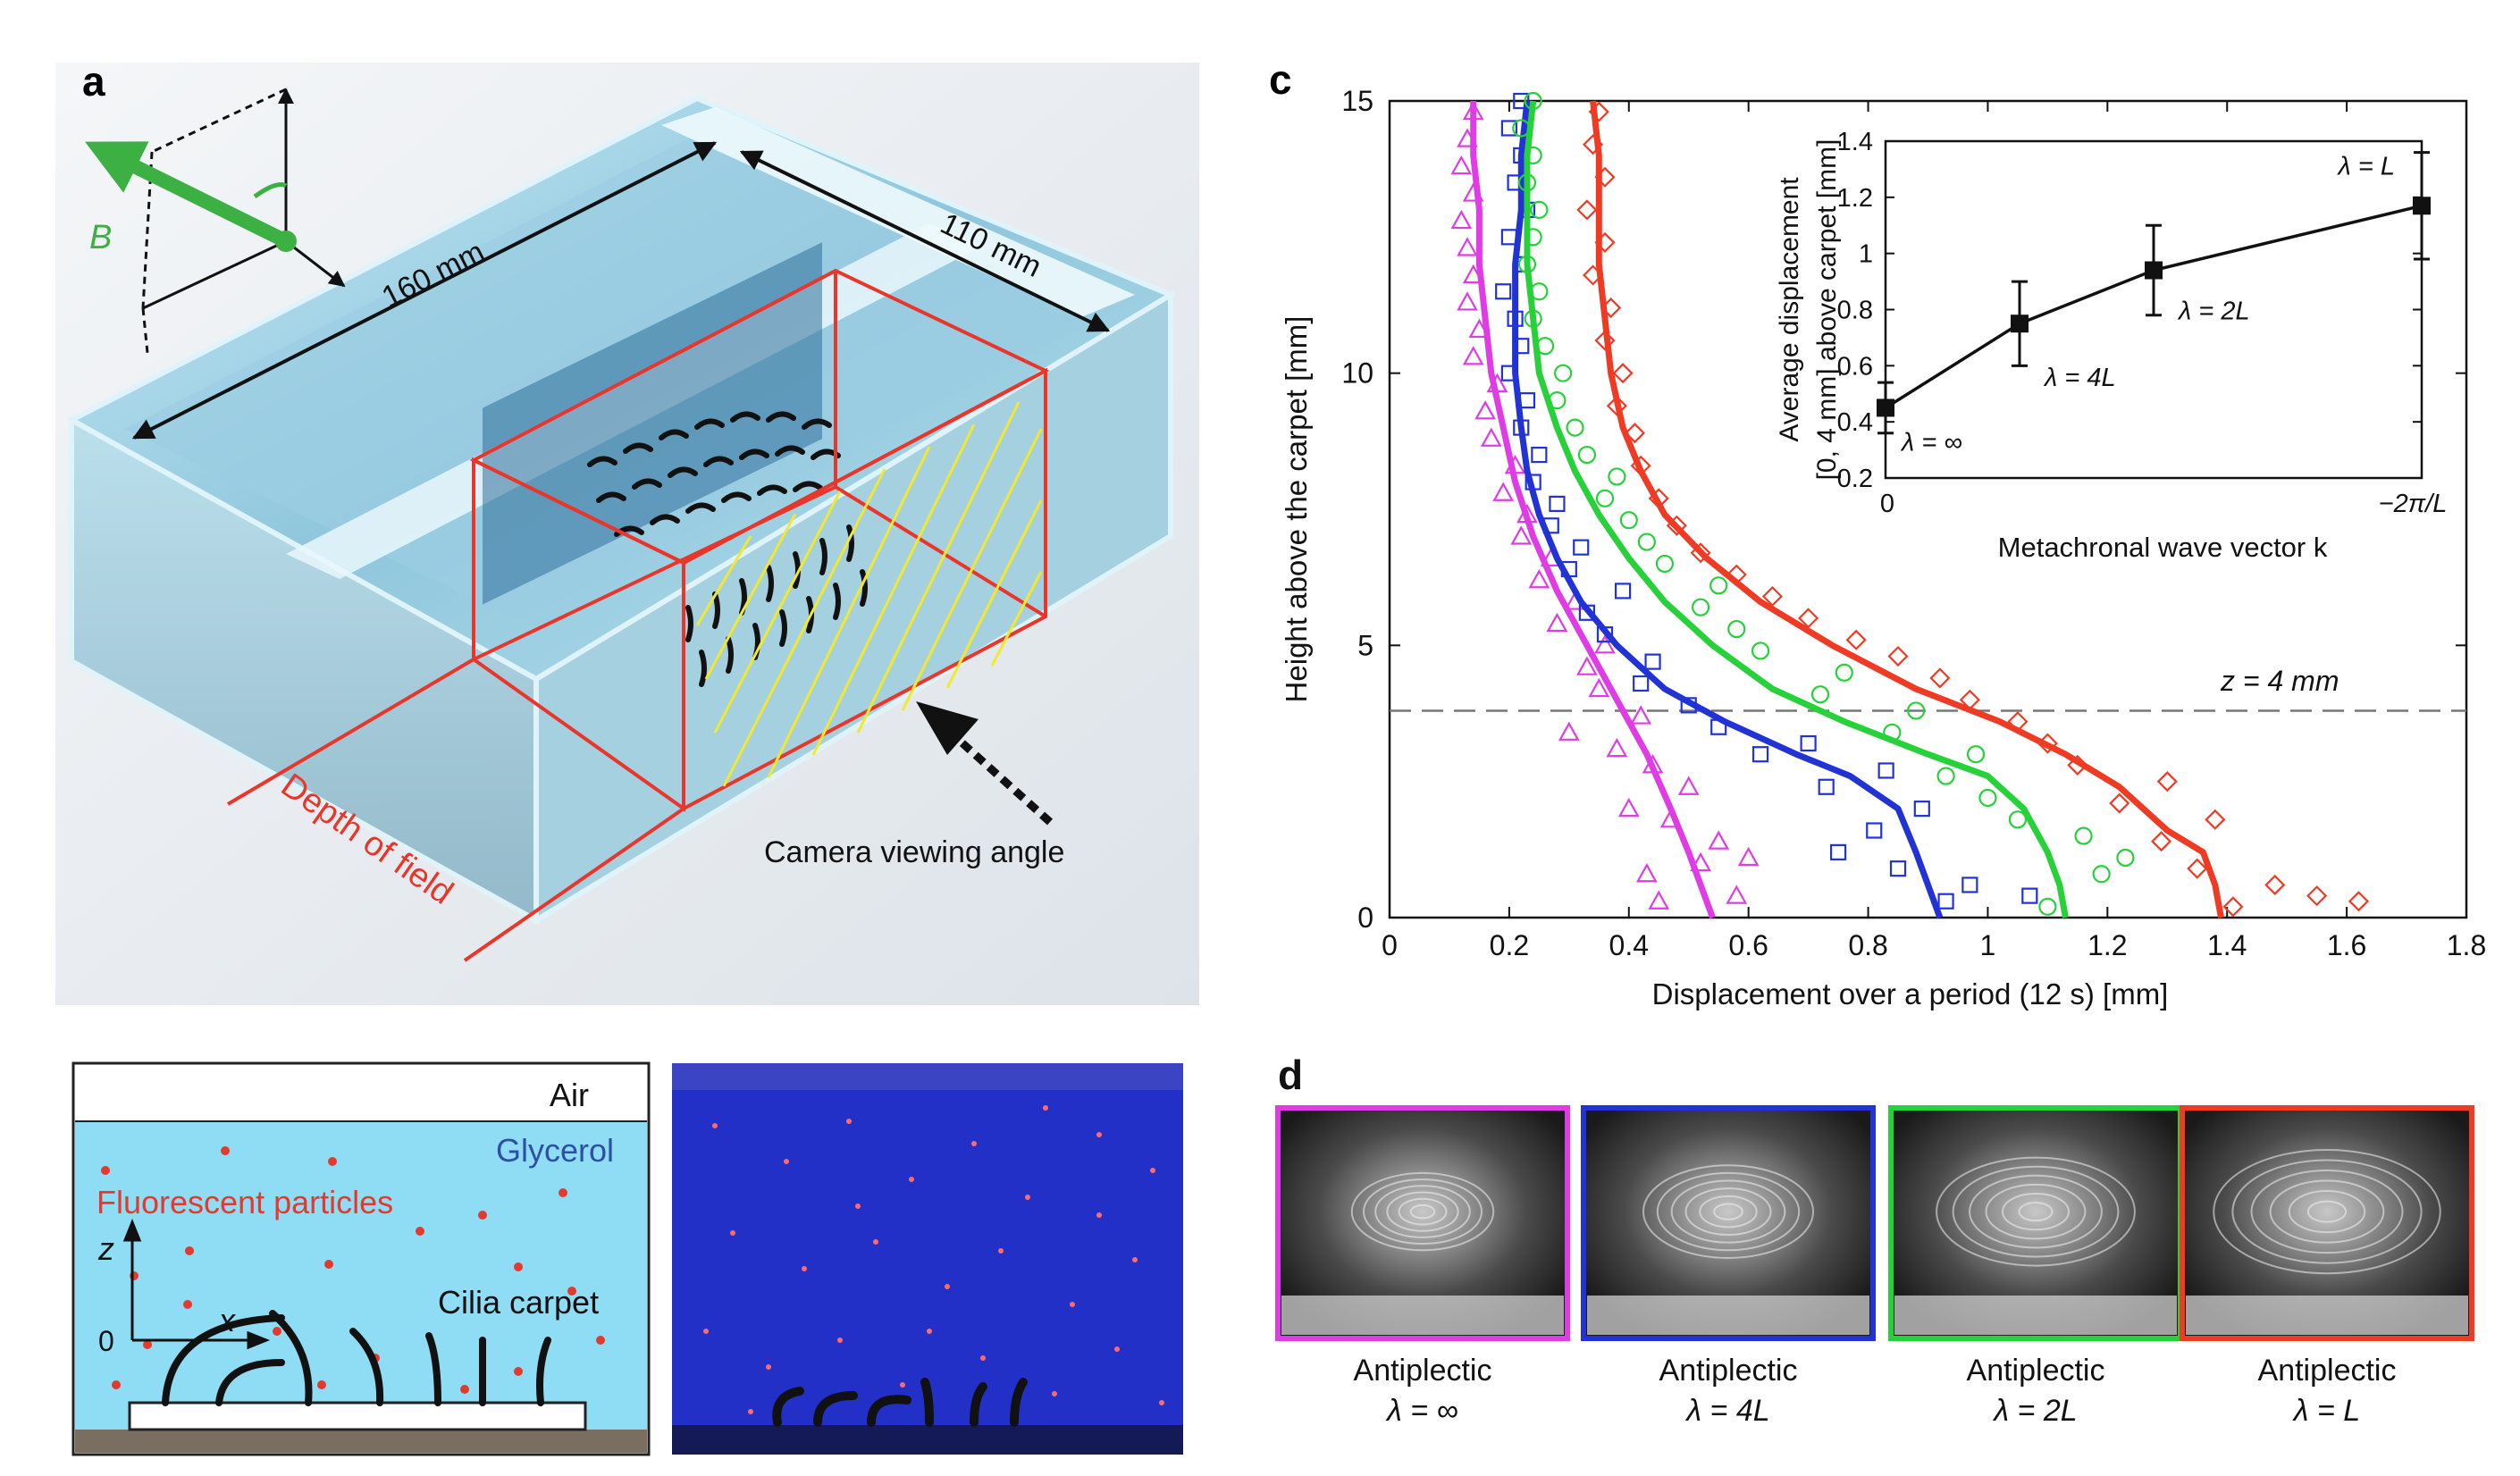 The width and height of the screenshot is (2520, 1476). Describe the element at coordinates (196, 1284) in the screenshot. I see `axes-sketch` at that location.